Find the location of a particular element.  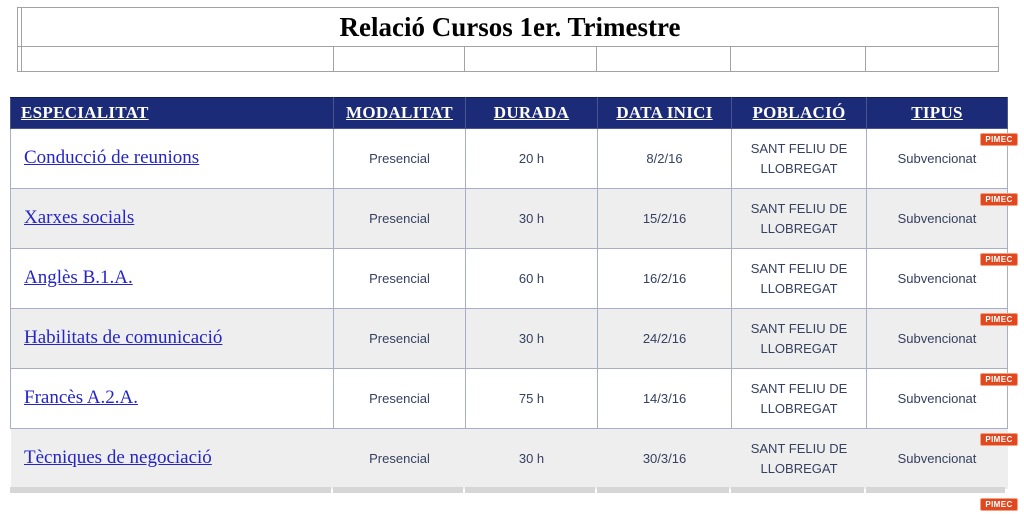

column-header-poblacio: POBLACIÓ is located at coordinates (799, 113).